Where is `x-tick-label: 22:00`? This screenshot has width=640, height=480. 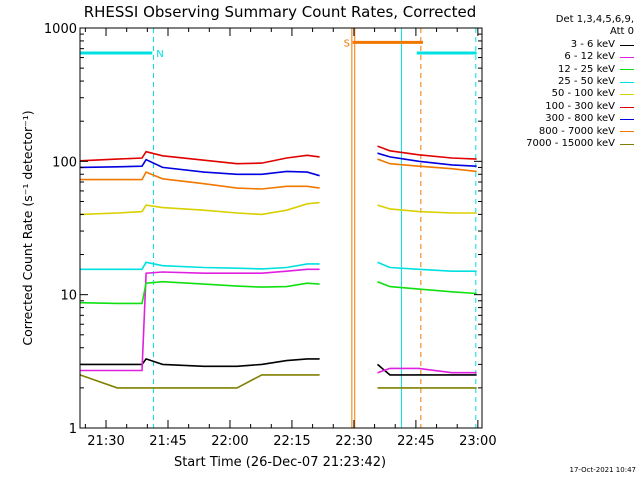 x-tick-label: 22:00 is located at coordinates (229, 441).